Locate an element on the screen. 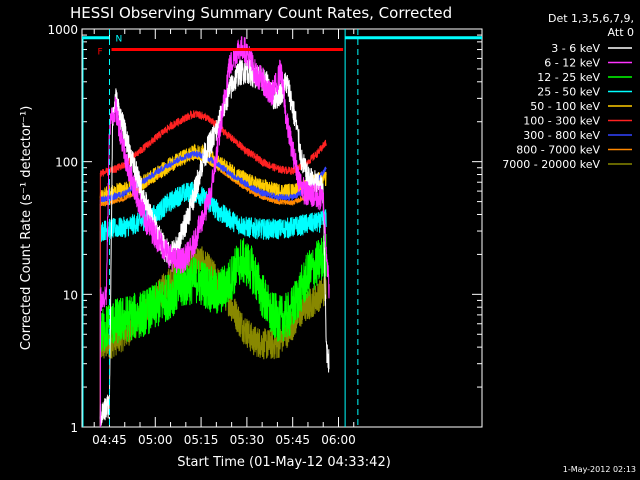 This screenshot has width=640, height=480. legend-label-0: 3 - 6 keV is located at coordinates (575, 48).